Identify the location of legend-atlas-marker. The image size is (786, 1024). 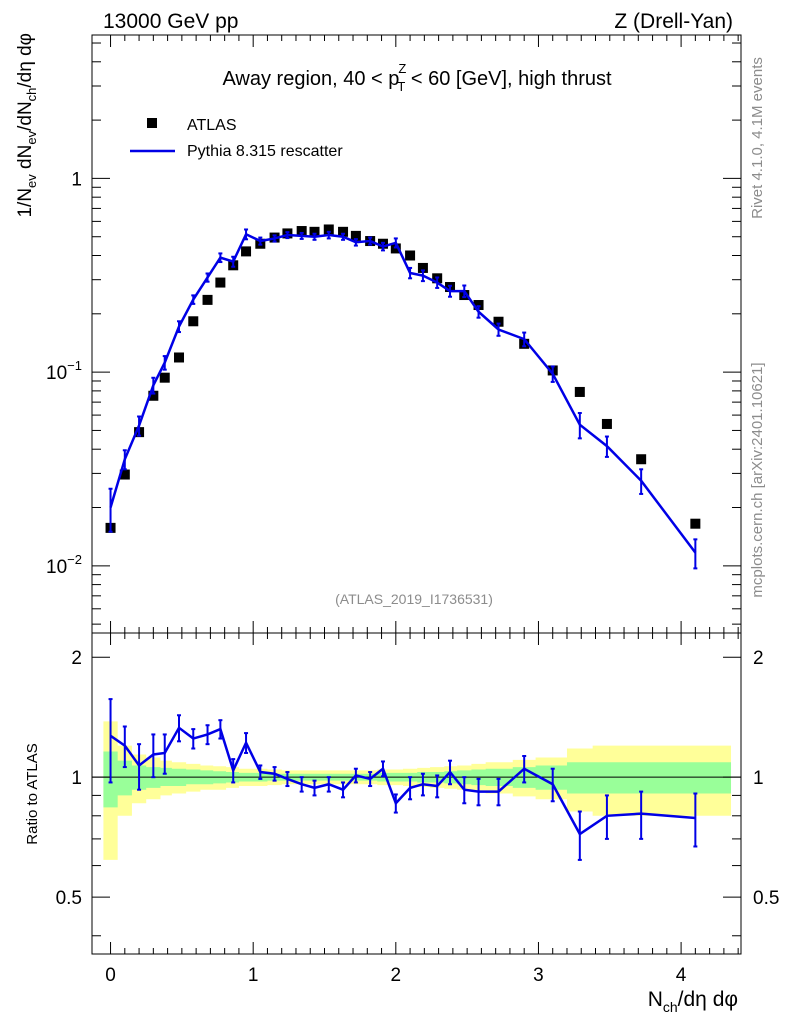
(152, 123).